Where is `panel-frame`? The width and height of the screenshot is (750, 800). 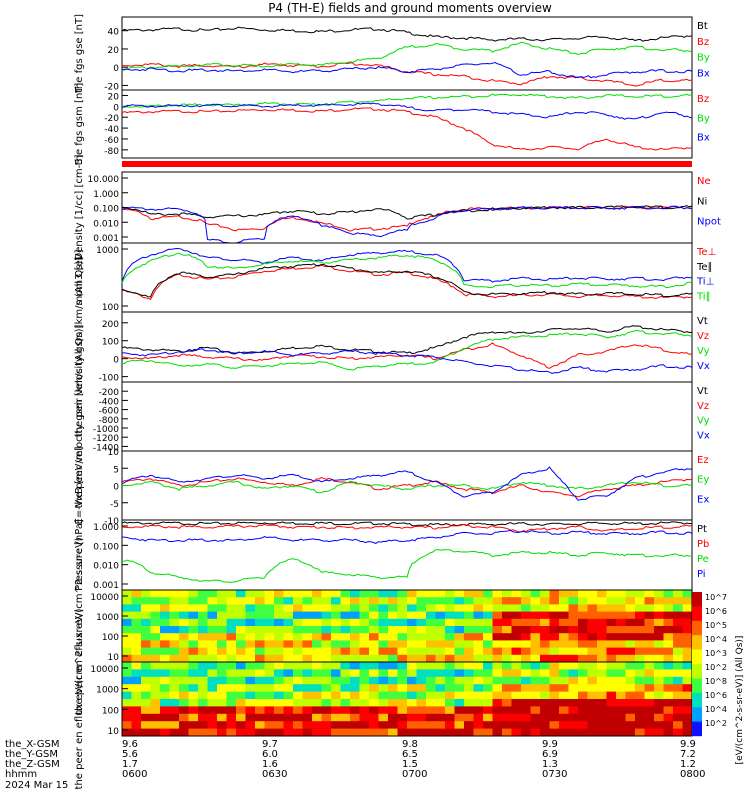 panel-frame is located at coordinates (407, 124).